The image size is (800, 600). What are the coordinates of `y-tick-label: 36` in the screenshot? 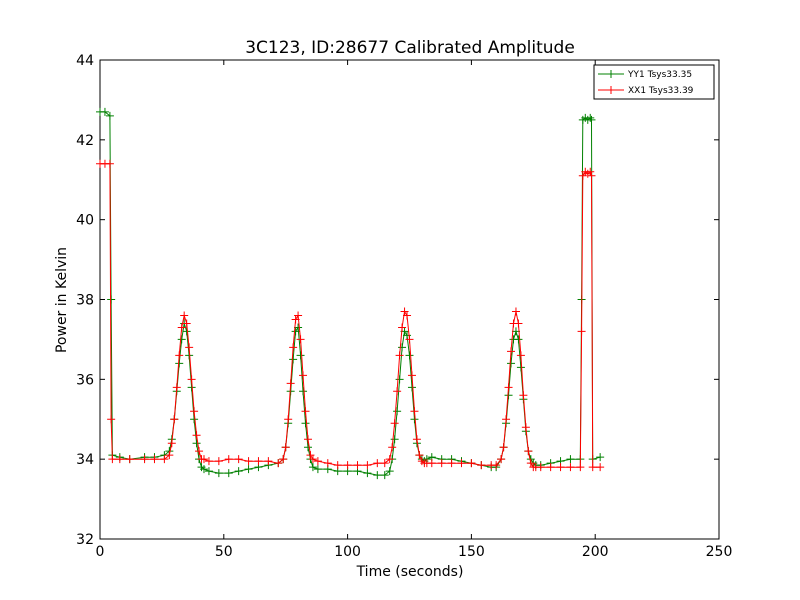 It's located at (85, 380).